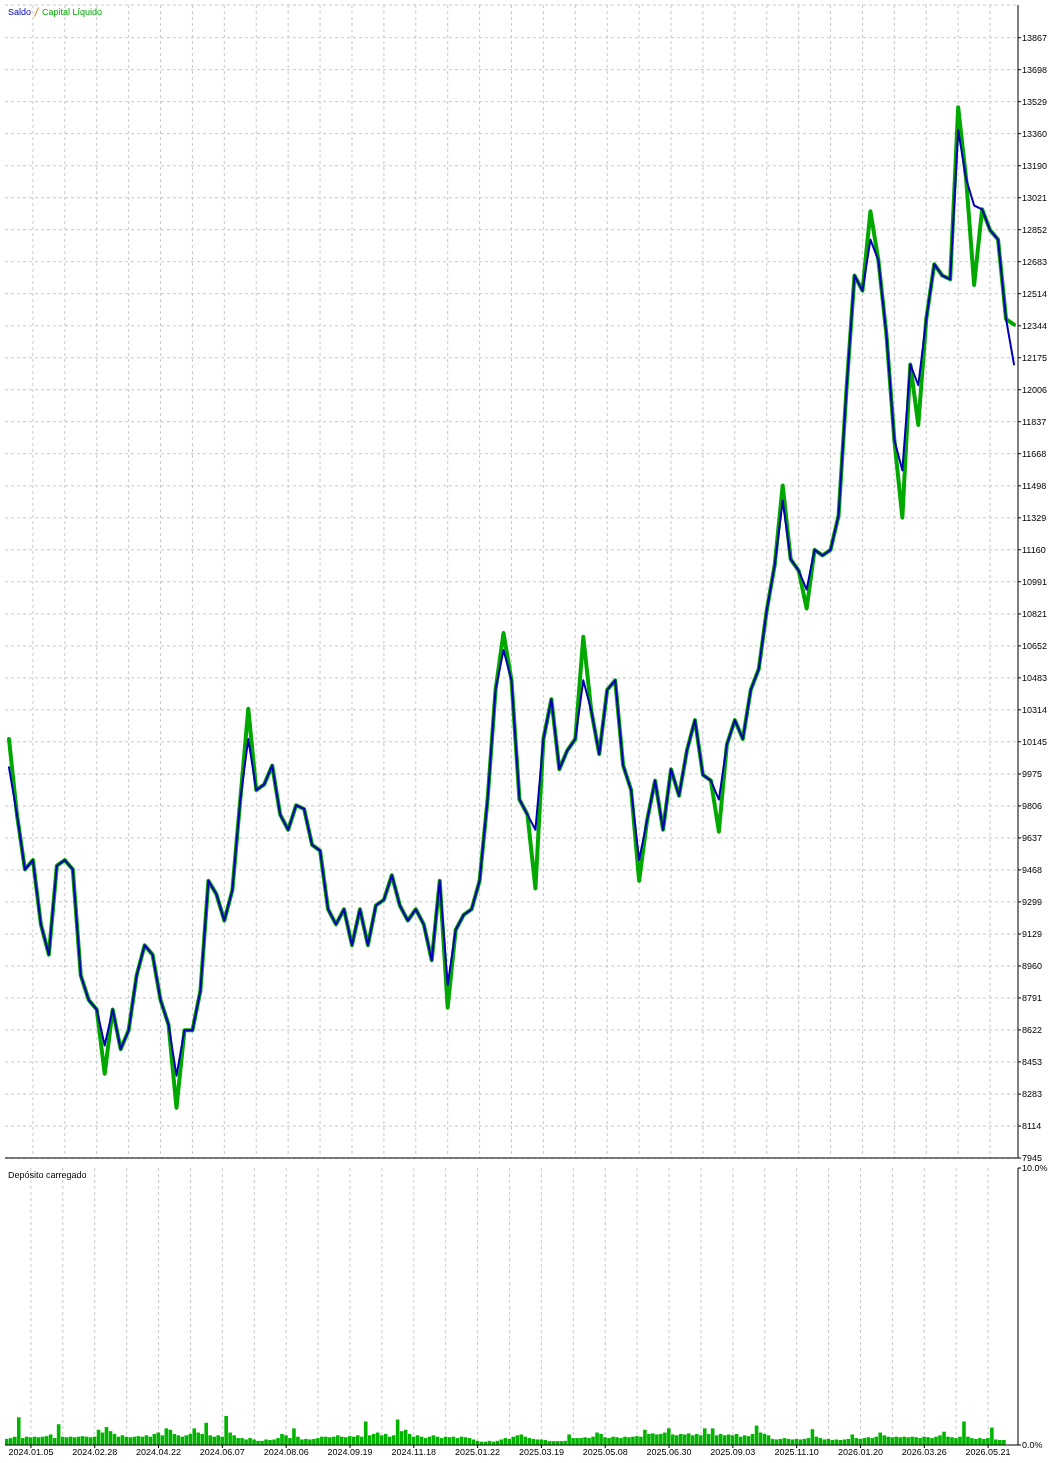 The height and width of the screenshot is (1463, 1062). What do you see at coordinates (1035, 326) in the screenshot?
I see `y-tick-label: 12344` at bounding box center [1035, 326].